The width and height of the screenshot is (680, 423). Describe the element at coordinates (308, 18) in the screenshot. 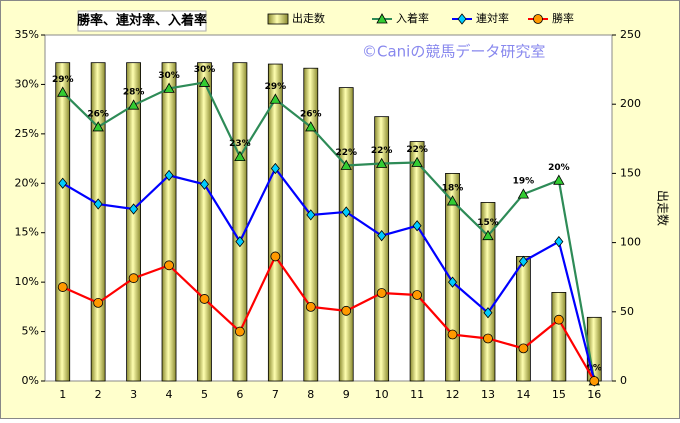

I see `legend-label: 出走数` at that location.